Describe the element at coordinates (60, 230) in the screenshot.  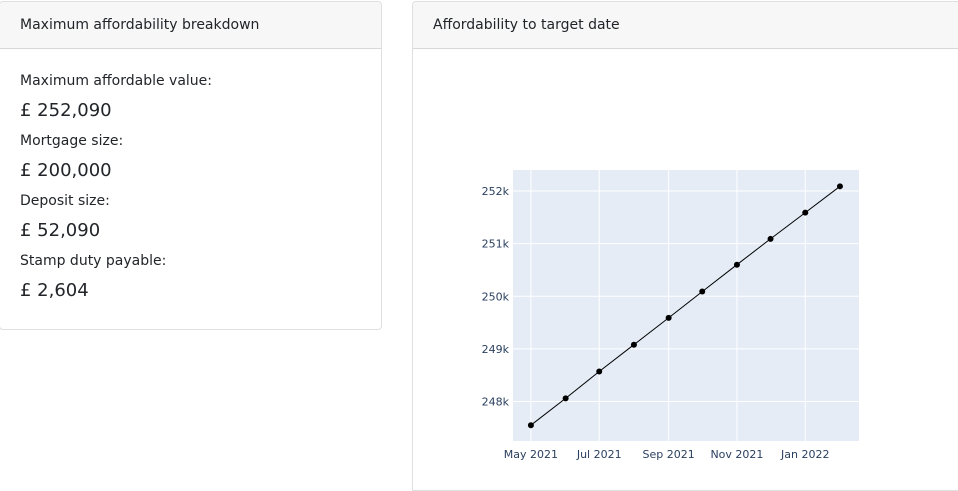
I see `deposit-size-value: £ 52,090` at that location.